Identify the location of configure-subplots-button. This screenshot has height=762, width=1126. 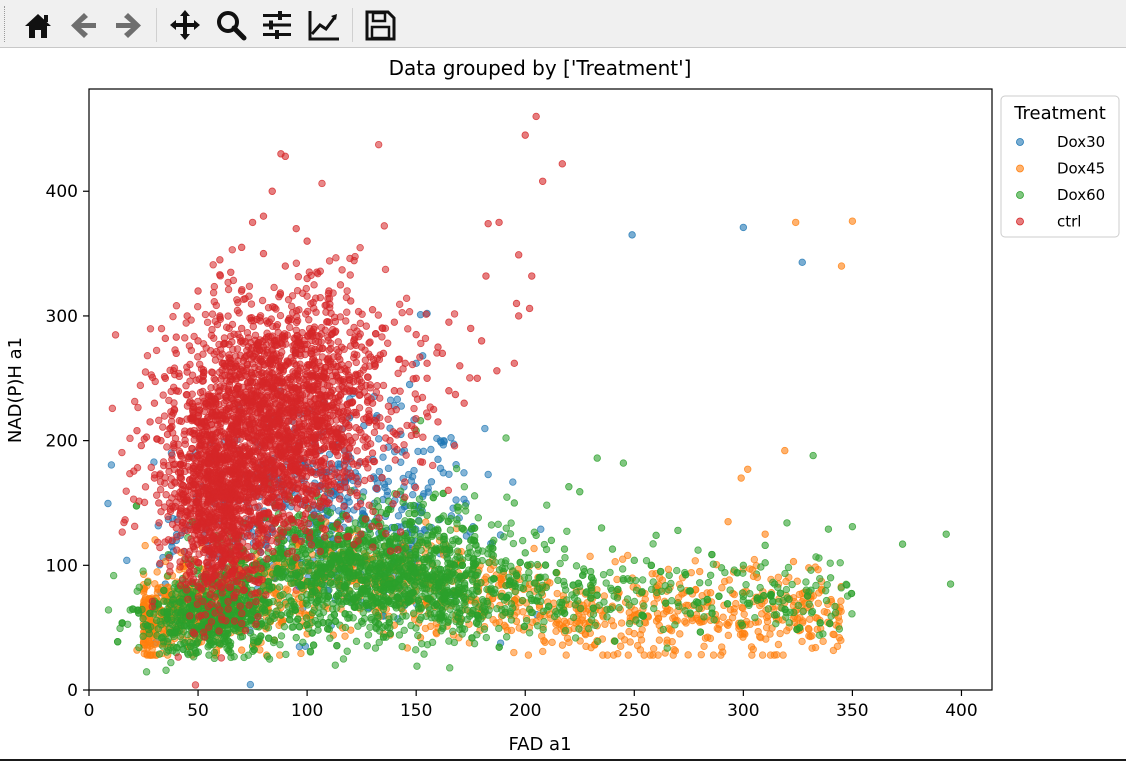
(277, 25).